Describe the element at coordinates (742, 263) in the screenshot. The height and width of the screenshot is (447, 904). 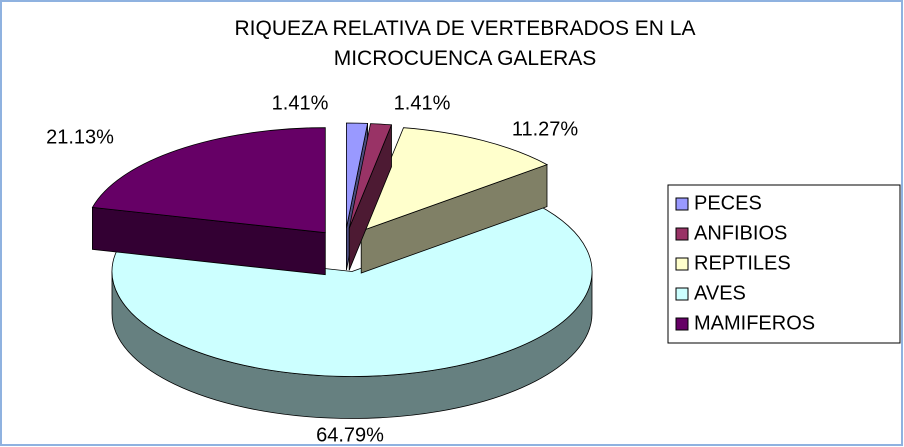
I see `legend-label: REPTILES` at that location.